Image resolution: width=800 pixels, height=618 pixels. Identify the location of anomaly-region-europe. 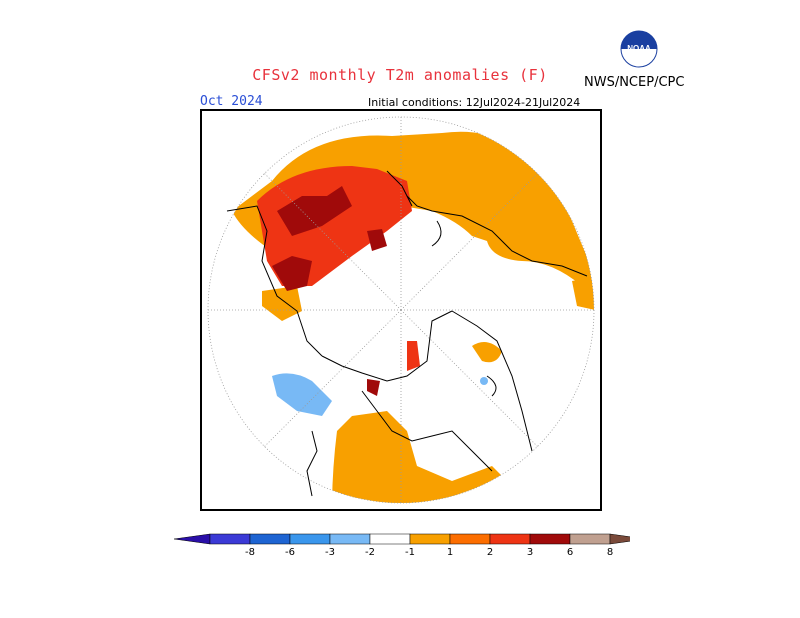
(422, 457).